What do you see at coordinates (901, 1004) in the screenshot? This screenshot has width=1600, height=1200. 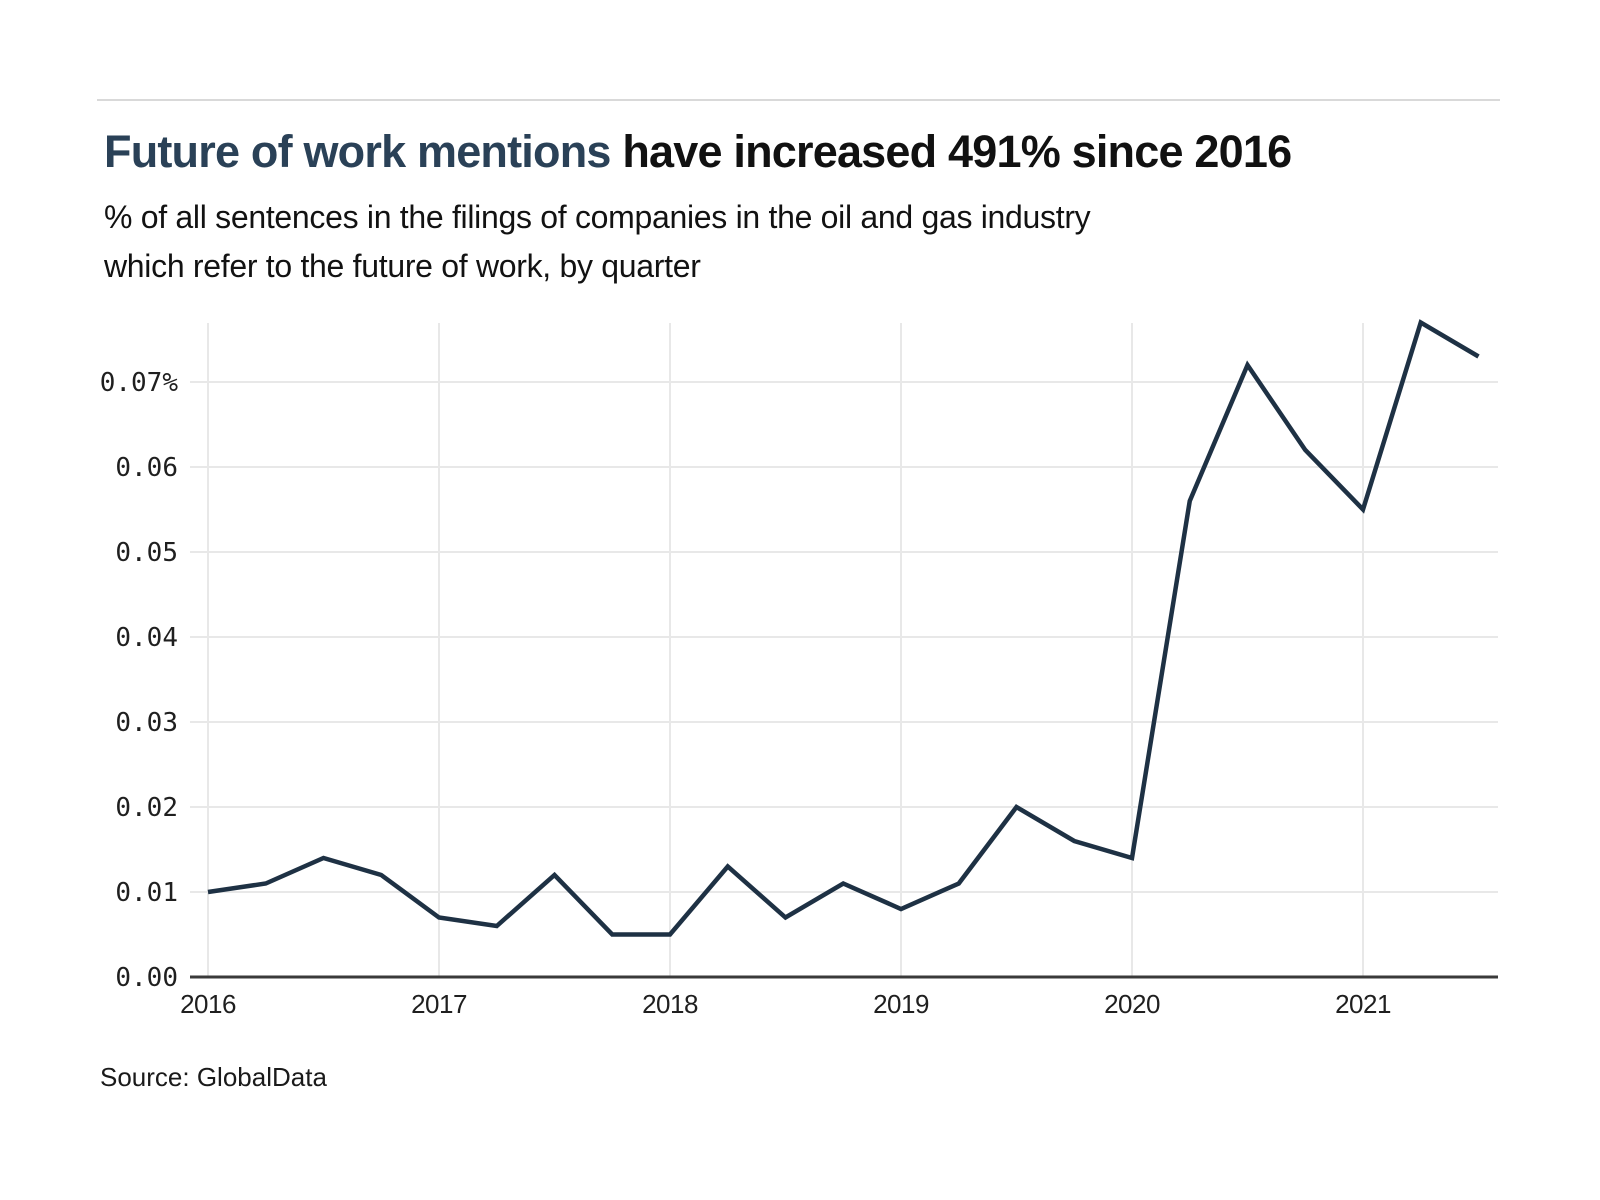 I see `x-tick-label: 2019` at bounding box center [901, 1004].